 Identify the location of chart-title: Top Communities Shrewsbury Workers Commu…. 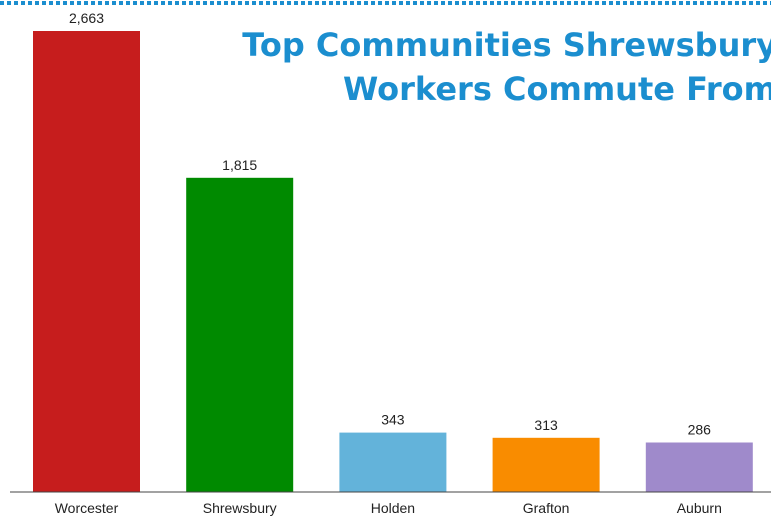
(506, 67).